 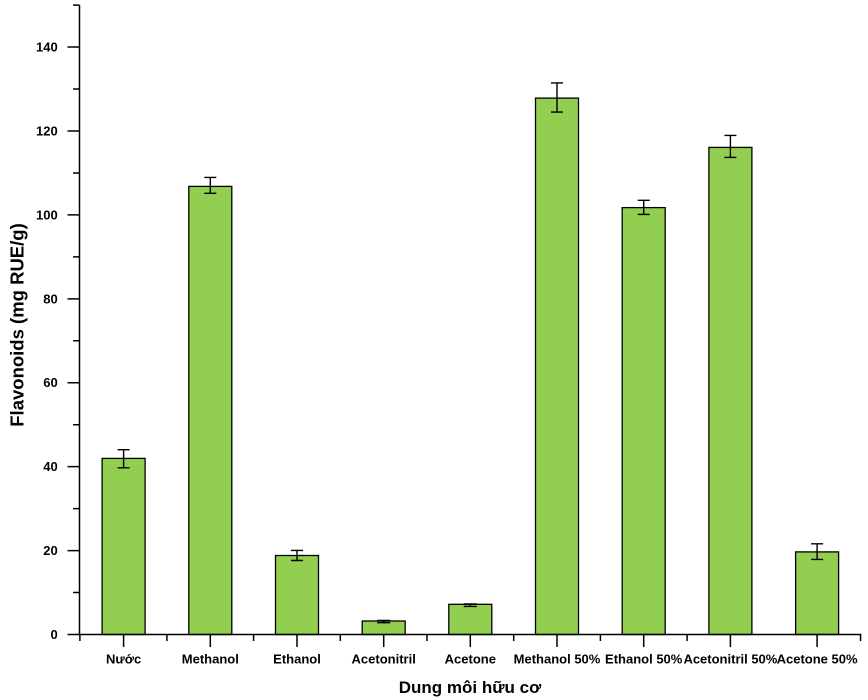 What do you see at coordinates (730, 659) in the screenshot?
I see `svg-text: Acetonitril 50%` at bounding box center [730, 659].